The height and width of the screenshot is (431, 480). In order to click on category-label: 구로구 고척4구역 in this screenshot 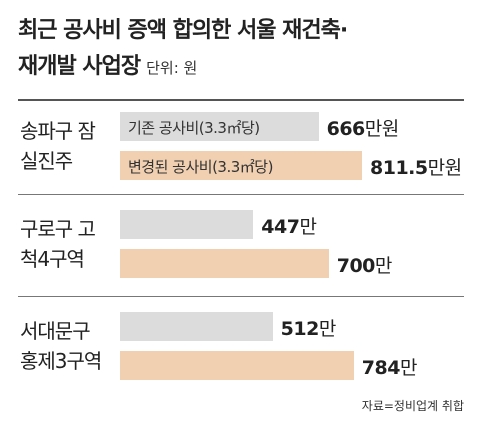, I will do `click(58, 244)`.